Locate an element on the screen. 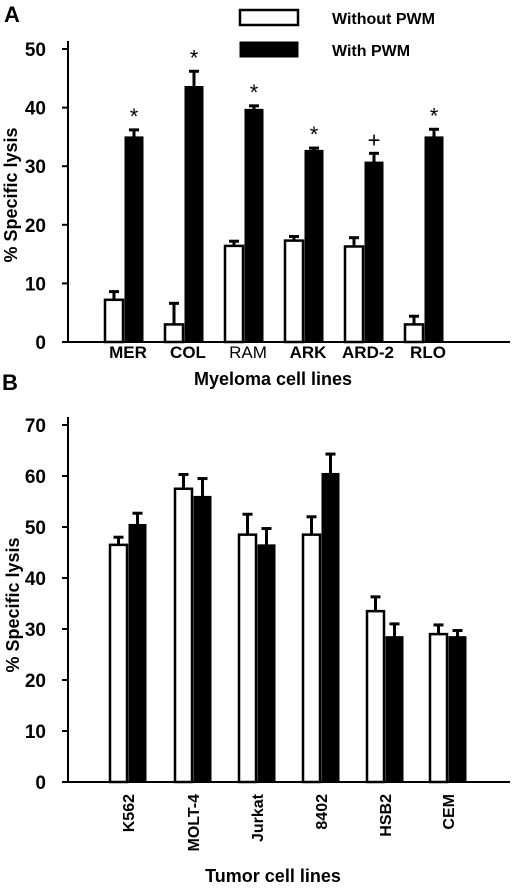 Image resolution: width=520 pixels, height=892 pixels. bar-without-pwm-col is located at coordinates (174, 333).